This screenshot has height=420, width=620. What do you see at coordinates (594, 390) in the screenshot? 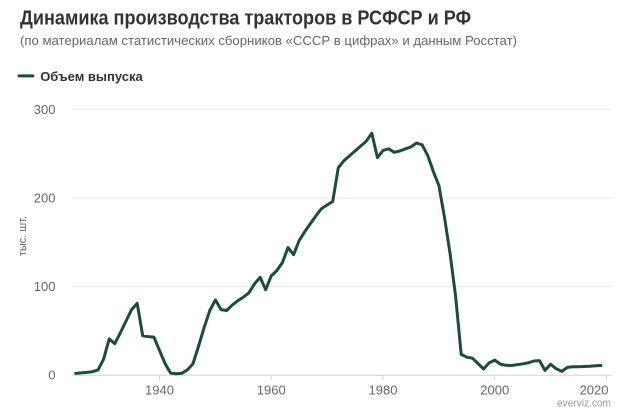
I see `svg-text: 2020` at bounding box center [594, 390].